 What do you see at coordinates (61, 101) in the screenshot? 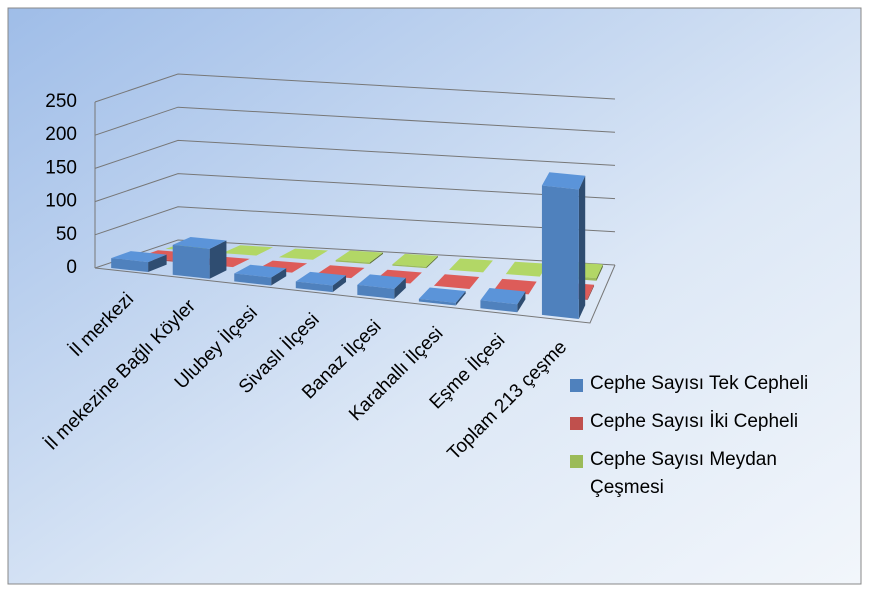
I see `y-tick-label: 250` at bounding box center [61, 101].